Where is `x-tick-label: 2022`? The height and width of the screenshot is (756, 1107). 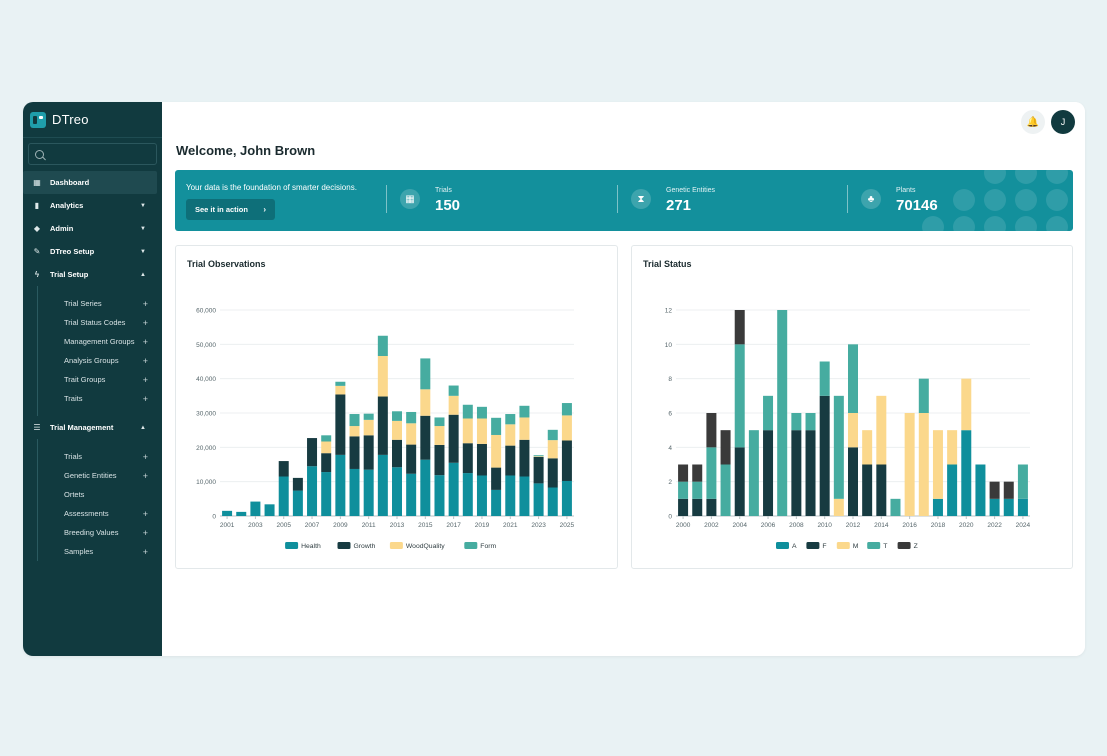
x-tick-label: 2022 is located at coordinates (994, 525).